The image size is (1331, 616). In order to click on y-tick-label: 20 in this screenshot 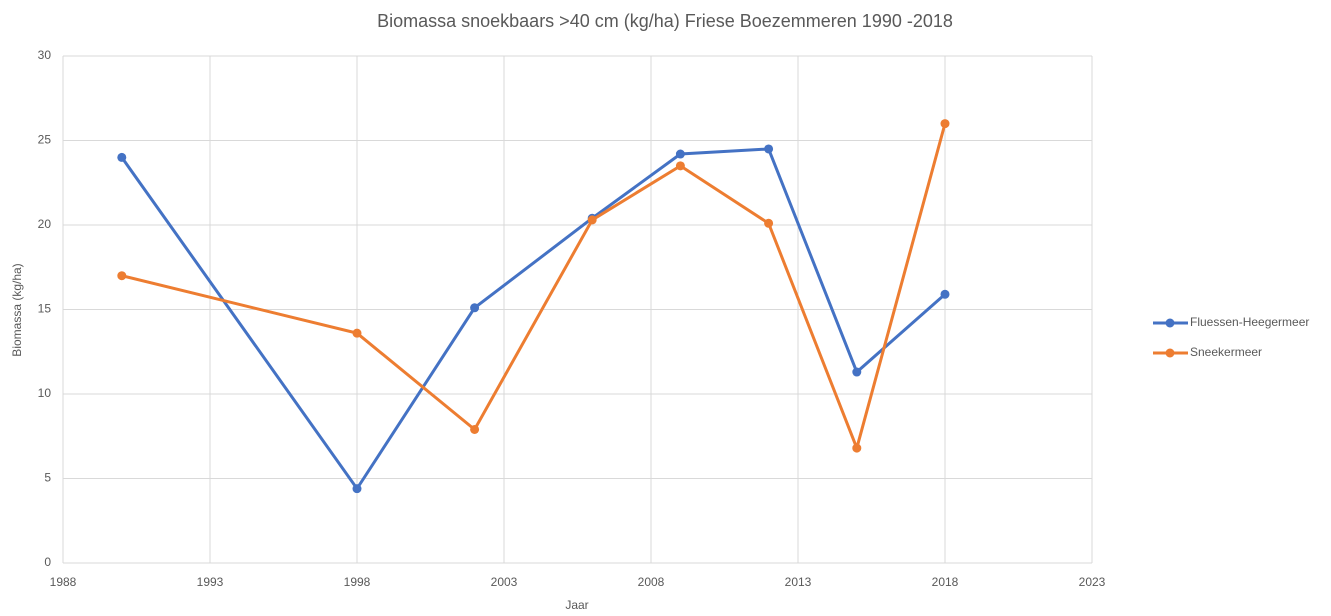, I will do `click(45, 224)`.